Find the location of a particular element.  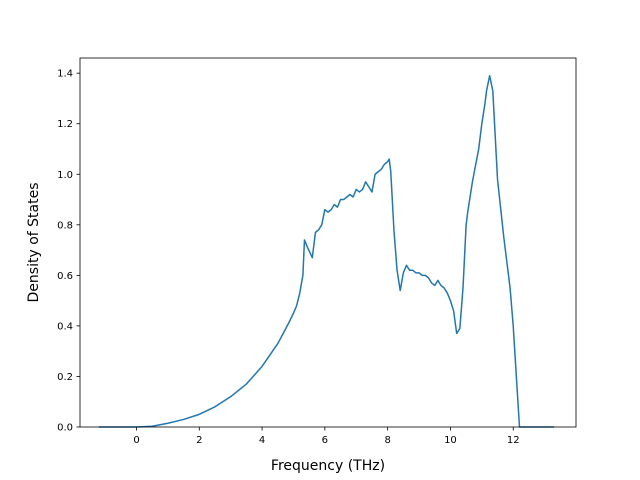

y-tick-label: 0.4 is located at coordinates (65, 326).